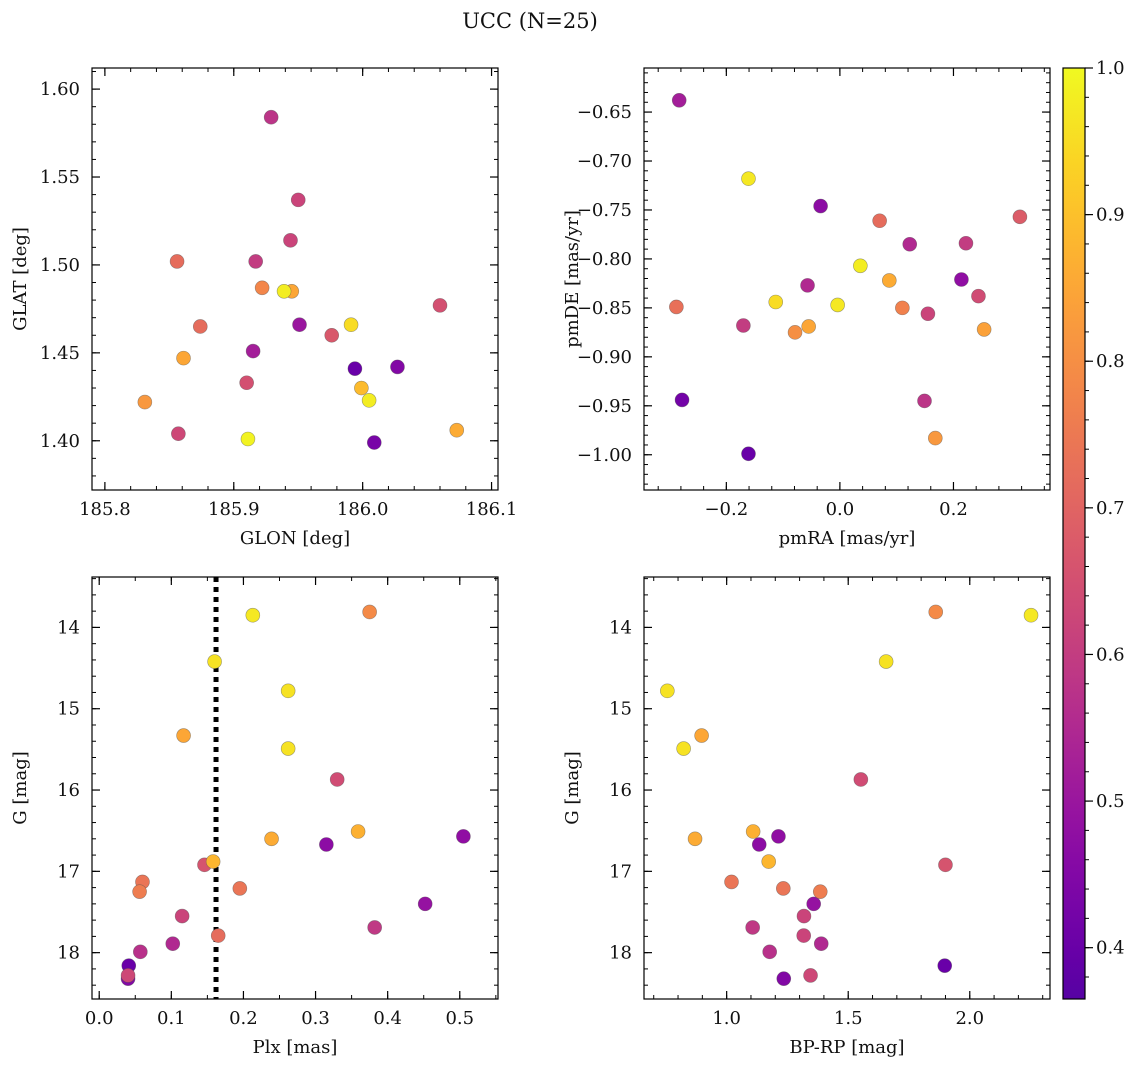 This screenshot has height=1067, width=1136. Describe the element at coordinates (492, 509) in the screenshot. I see `x-tick-label: 186.1` at that location.